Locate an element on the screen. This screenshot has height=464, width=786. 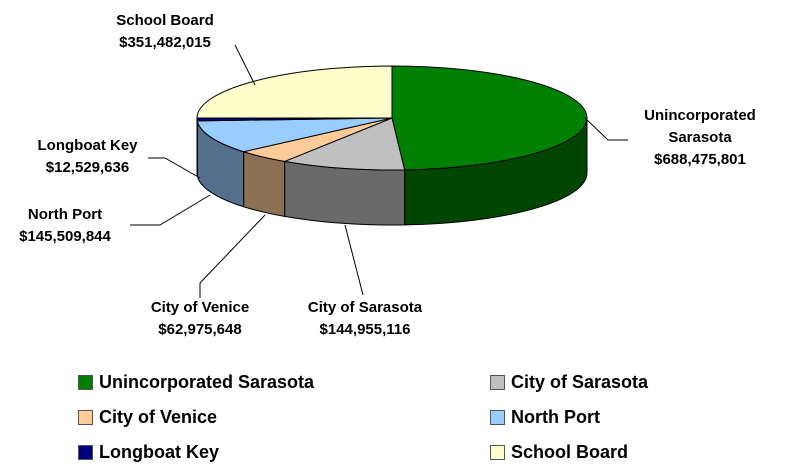
legend-item: North Port is located at coordinates (545, 417).